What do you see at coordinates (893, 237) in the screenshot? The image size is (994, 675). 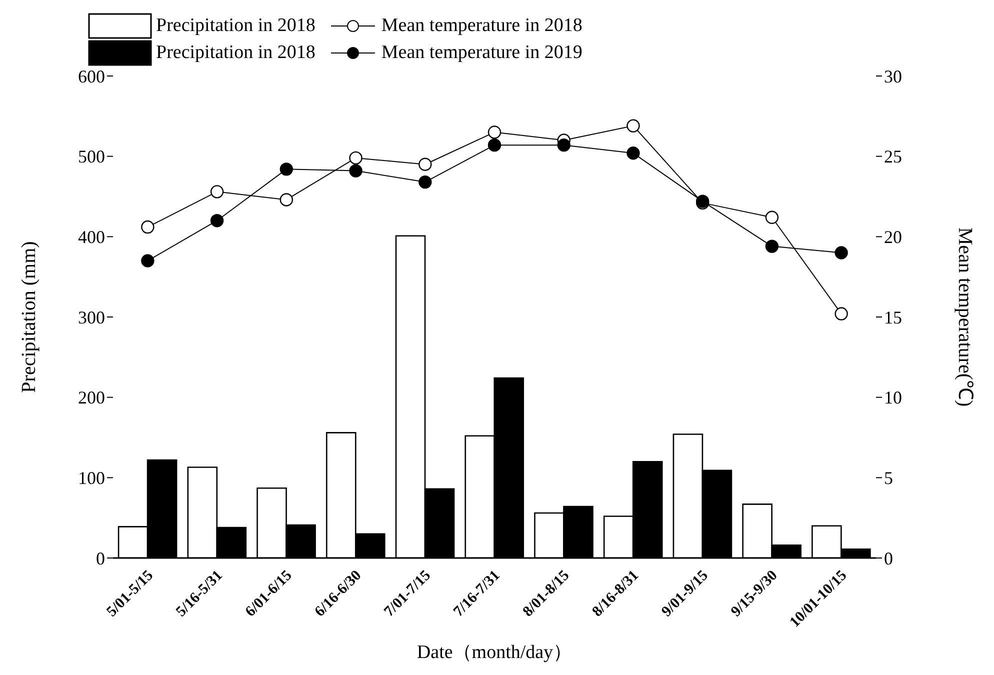 I see `y2-tick-label: 20` at bounding box center [893, 237].